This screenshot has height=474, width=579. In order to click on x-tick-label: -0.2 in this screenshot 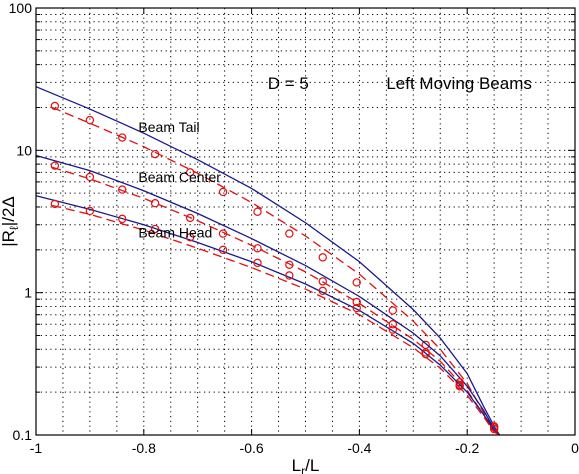, I will do `click(467, 448)`.